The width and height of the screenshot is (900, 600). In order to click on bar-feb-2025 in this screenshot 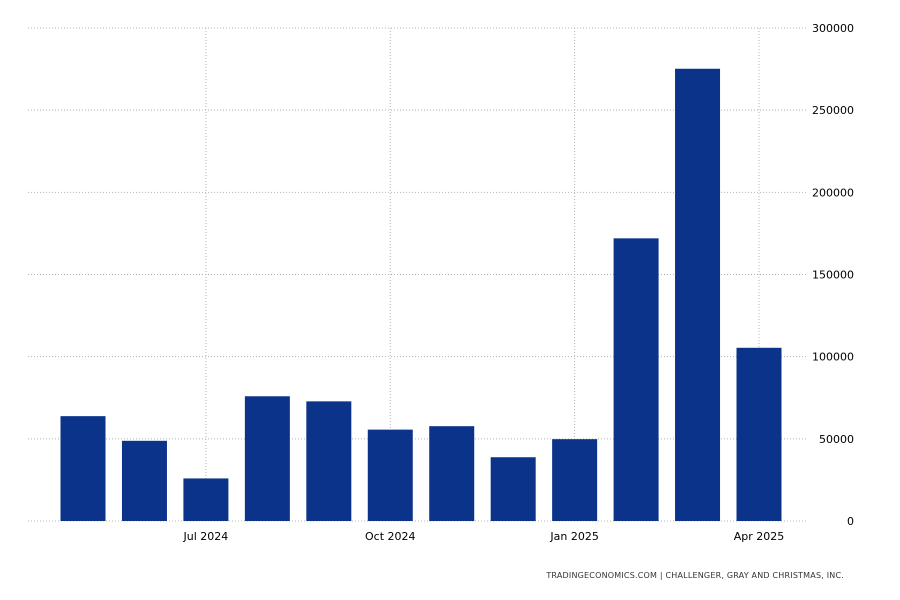, I will do `click(636, 379)`.